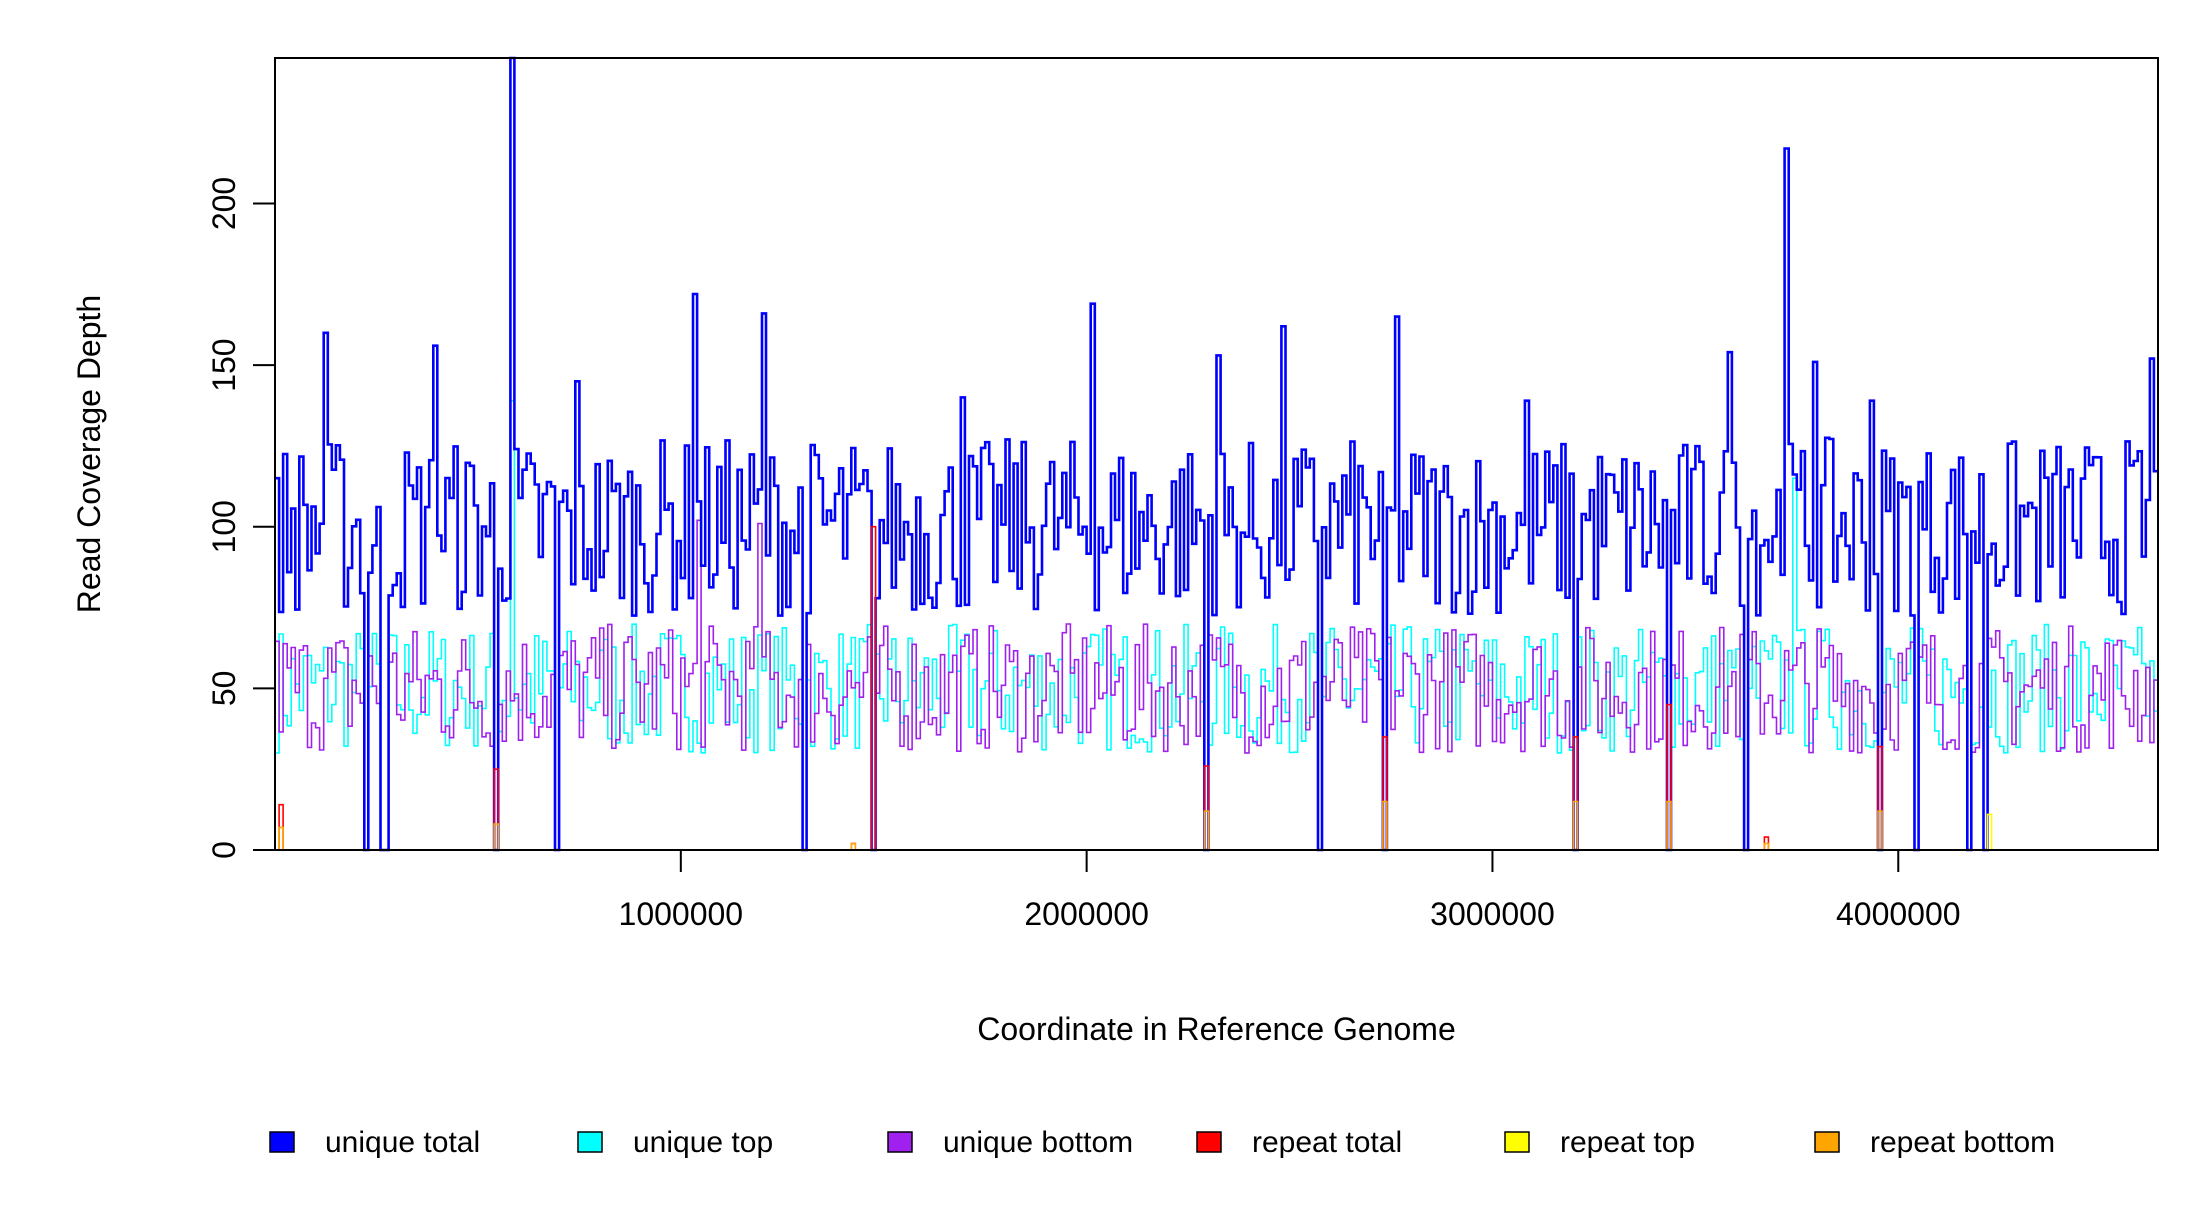 This screenshot has height=1205, width=2200. Describe the element at coordinates (224, 850) in the screenshot. I see `y-tick-label: 0` at that location.